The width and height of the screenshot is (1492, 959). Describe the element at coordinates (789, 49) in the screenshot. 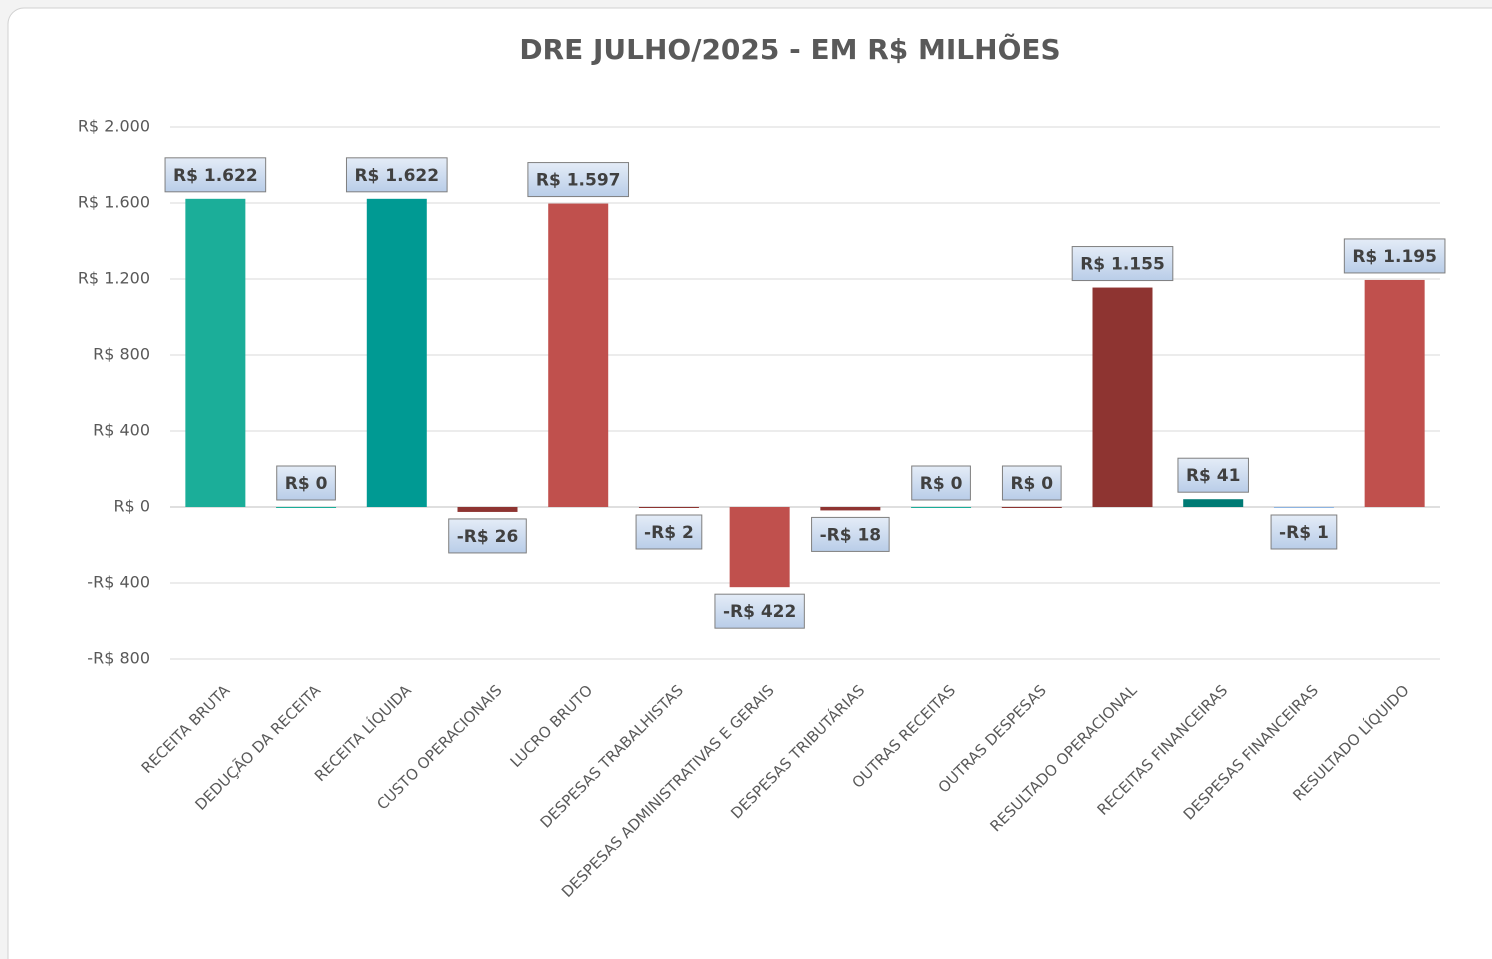

I see `chart-title: DRE JULHO/2025 - EM R$ MILHÕES` at that location.